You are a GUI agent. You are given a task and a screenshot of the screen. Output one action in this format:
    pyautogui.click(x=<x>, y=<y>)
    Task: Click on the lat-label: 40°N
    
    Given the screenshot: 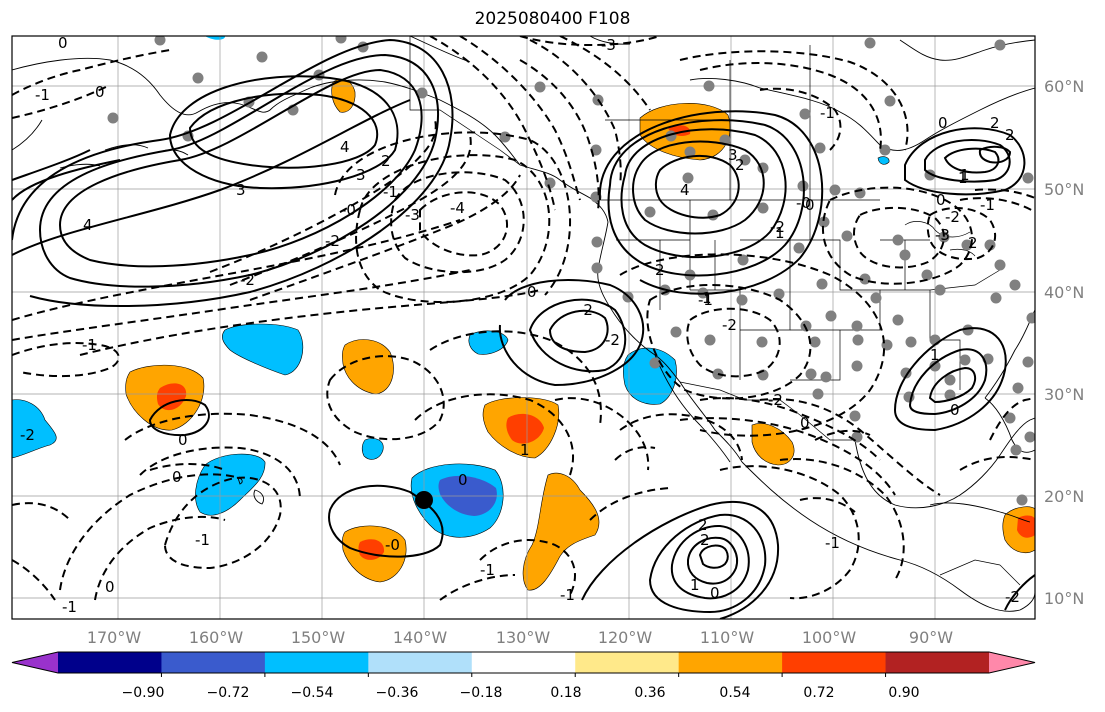 What is the action you would take?
    pyautogui.click(x=1064, y=292)
    